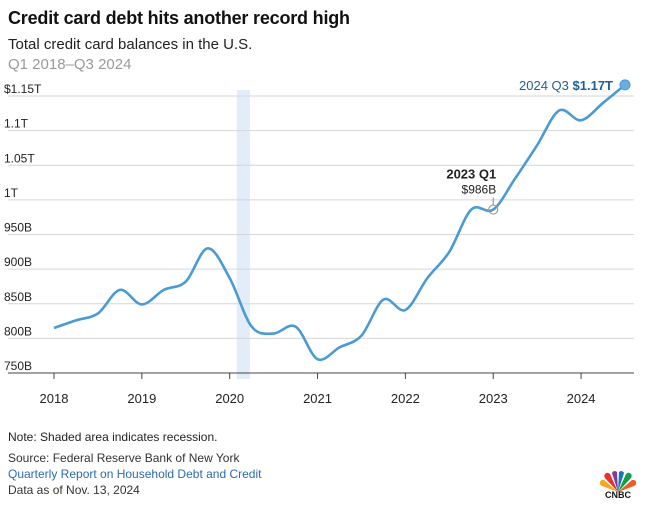 The height and width of the screenshot is (516, 648). What do you see at coordinates (618, 481) in the screenshot?
I see `cnbc-peacock-icon` at bounding box center [618, 481].